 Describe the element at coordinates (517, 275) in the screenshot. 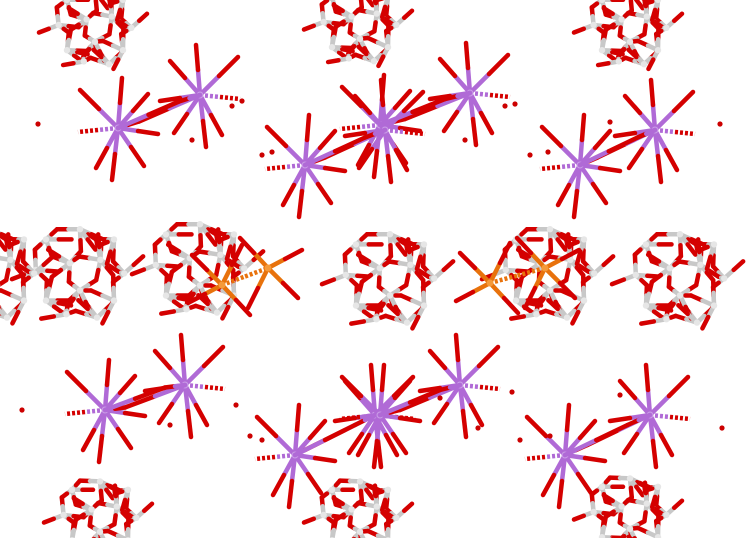

I see `orange-metal-bridge` at that location.